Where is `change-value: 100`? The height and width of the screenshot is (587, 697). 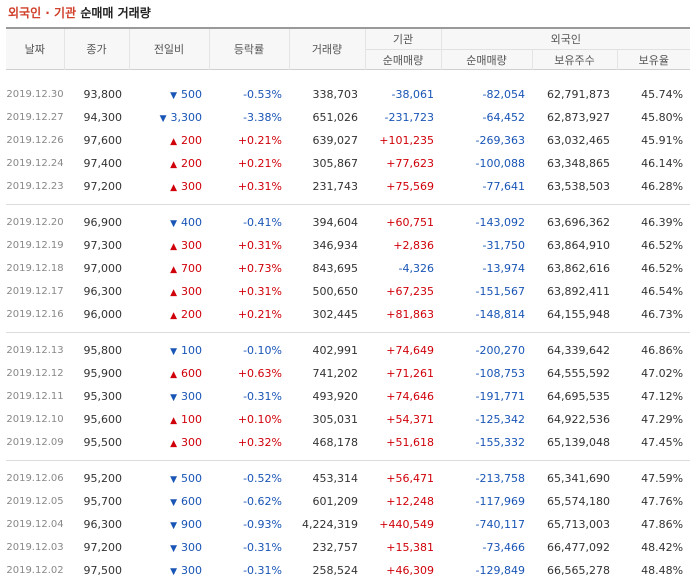 change-value: 100 is located at coordinates (191, 350).